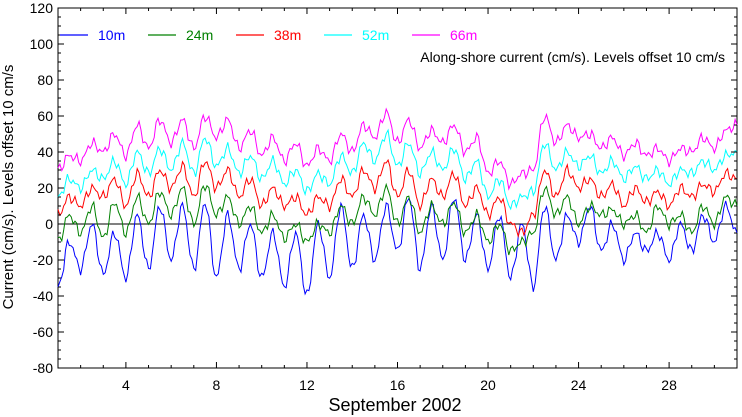 The image size is (742, 417). What do you see at coordinates (307, 385) in the screenshot?
I see `x-tick-label: 12` at bounding box center [307, 385].